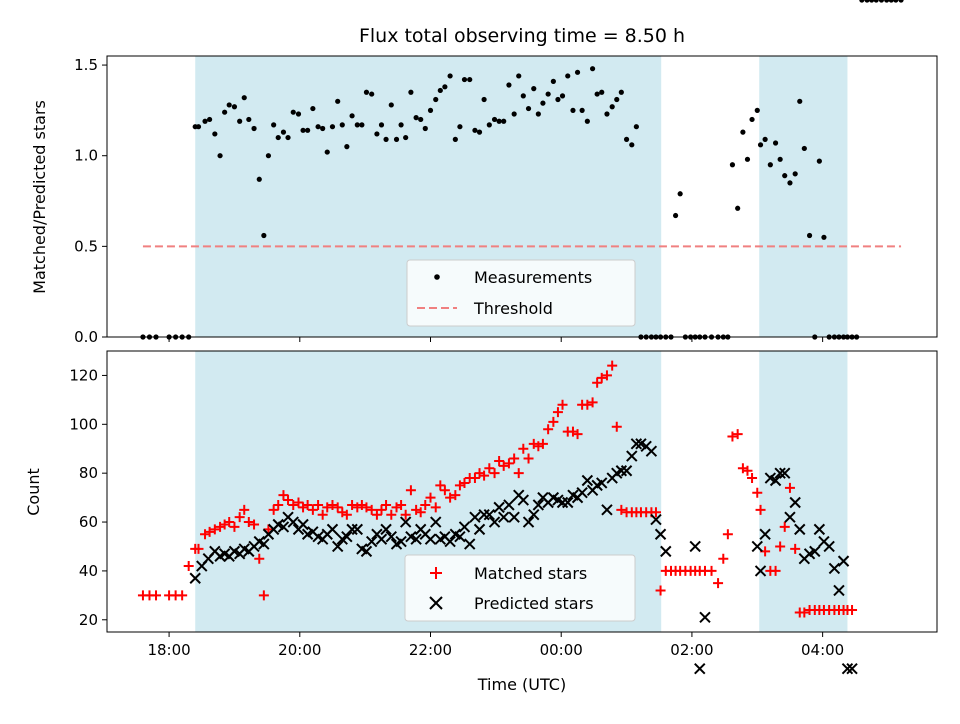 The image size is (960, 724). Describe the element at coordinates (299, 650) in the screenshot. I see `x-tick-label: 20:00` at that location.